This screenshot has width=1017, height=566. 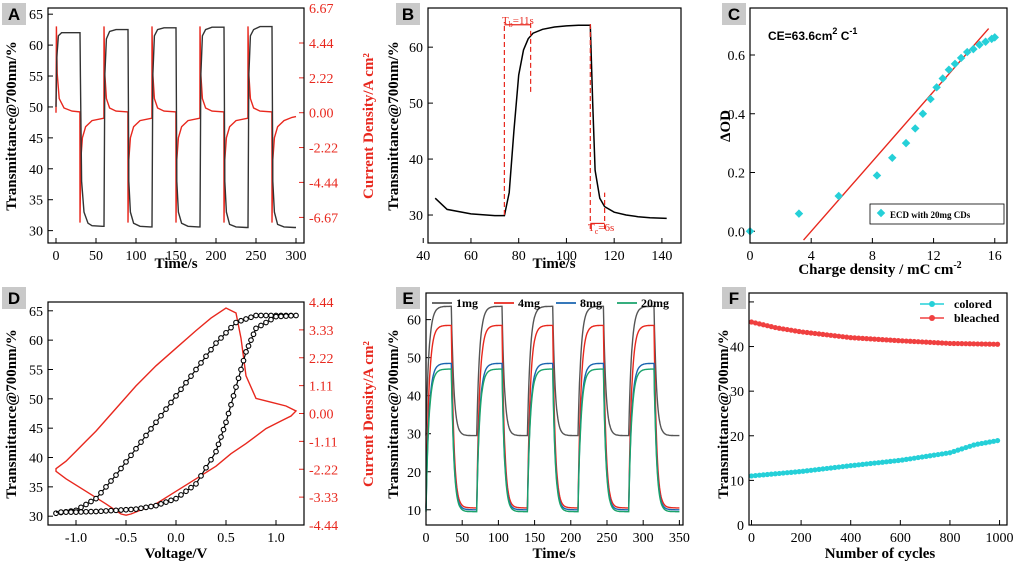 I want to click on series-8mg, so click(x=552, y=436).